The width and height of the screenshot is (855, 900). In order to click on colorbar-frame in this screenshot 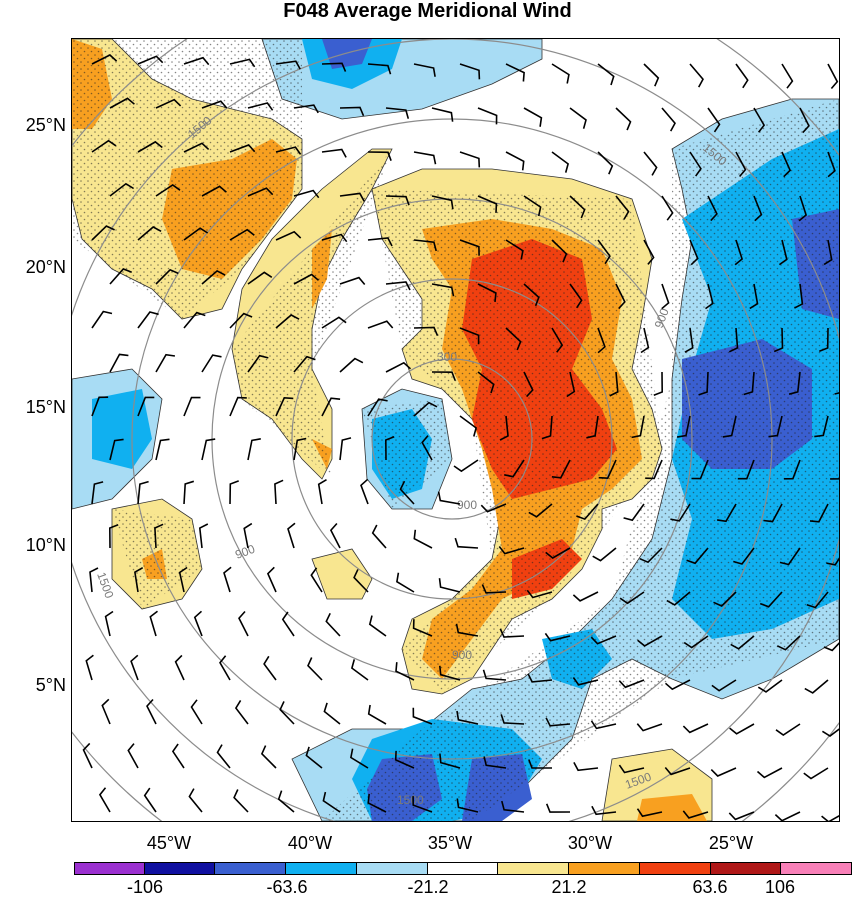, I will do `click(463, 868)`.